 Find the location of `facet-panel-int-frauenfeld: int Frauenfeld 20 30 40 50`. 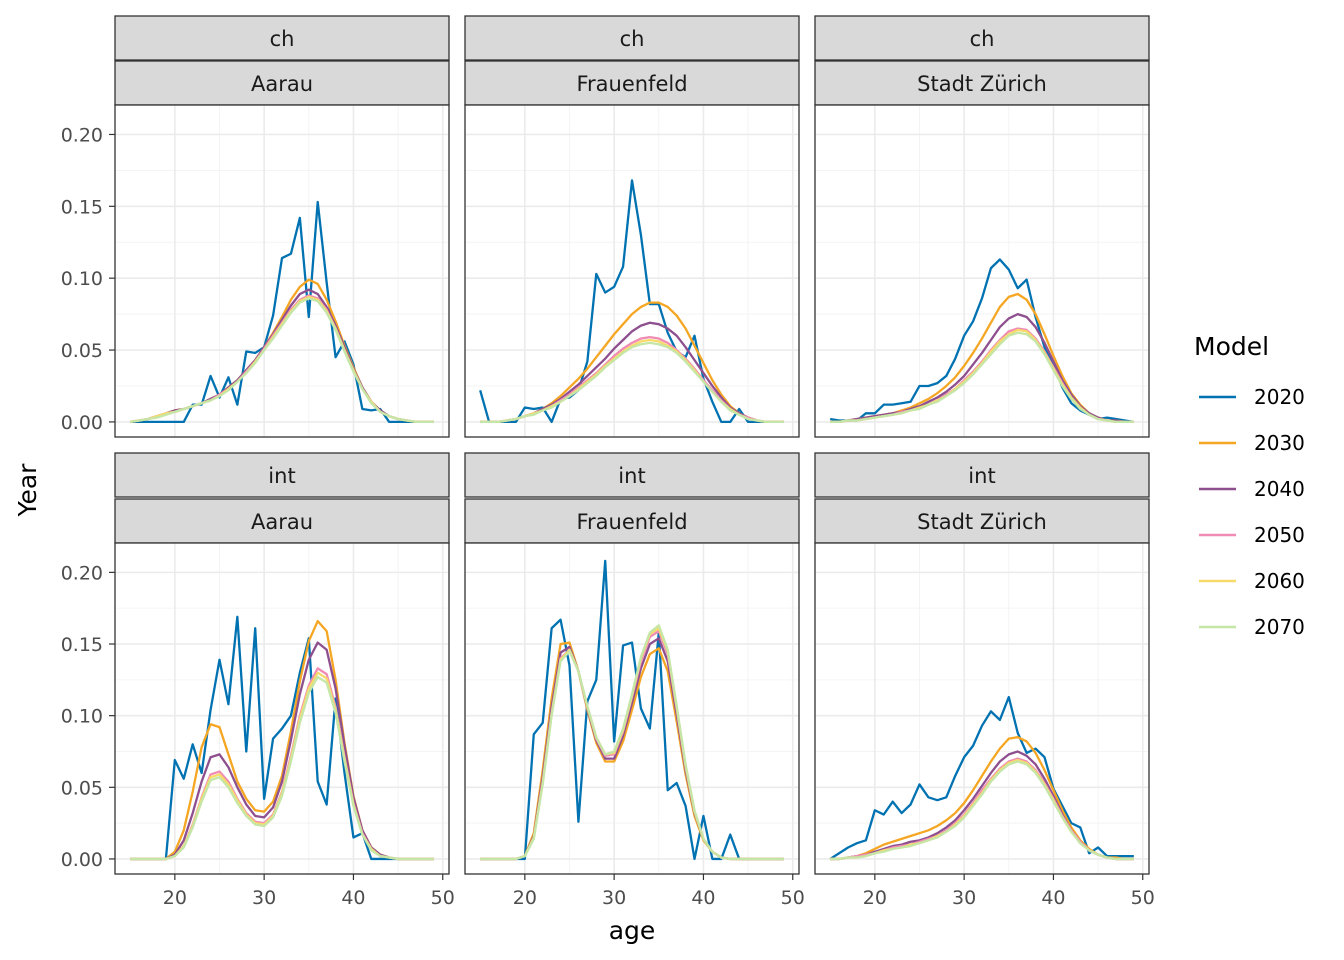

facet-panel-int-frauenfeld: int Frauenfeld 20 30 40 50 is located at coordinates (634, 680).